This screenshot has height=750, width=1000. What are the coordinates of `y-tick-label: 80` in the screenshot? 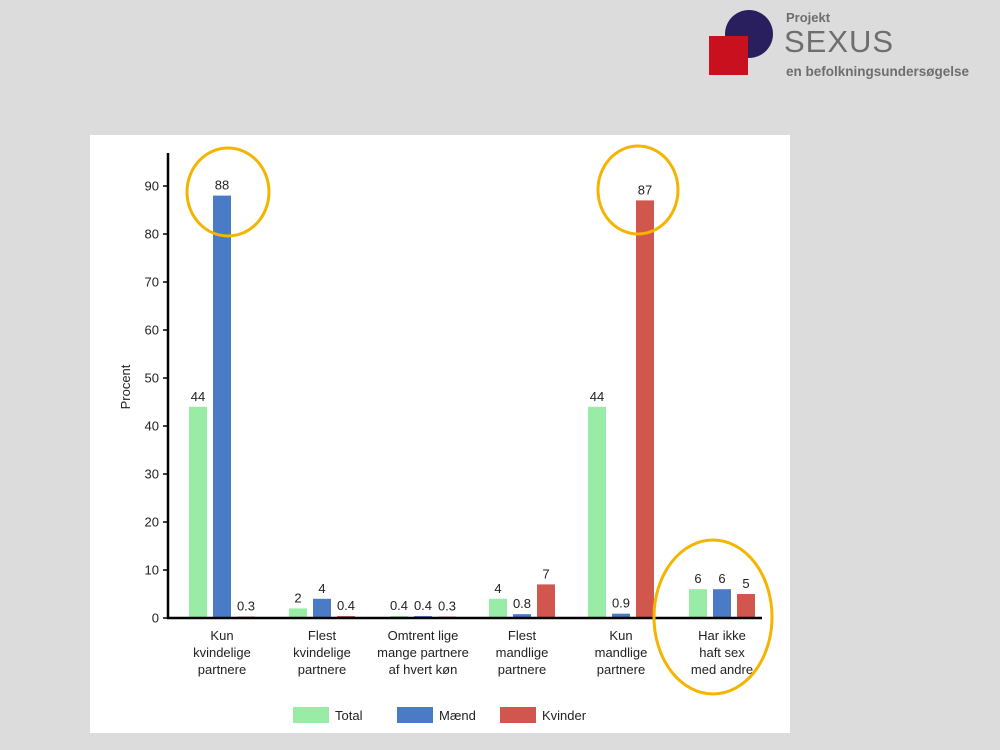 It's located at (152, 234).